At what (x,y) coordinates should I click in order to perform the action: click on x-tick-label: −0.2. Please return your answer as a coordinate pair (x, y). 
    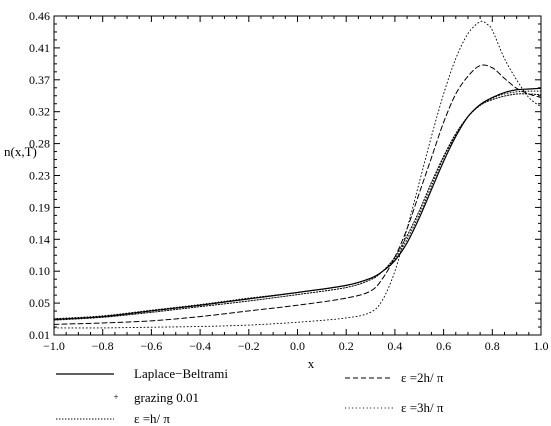
    Looking at the image, I should click on (249, 346).